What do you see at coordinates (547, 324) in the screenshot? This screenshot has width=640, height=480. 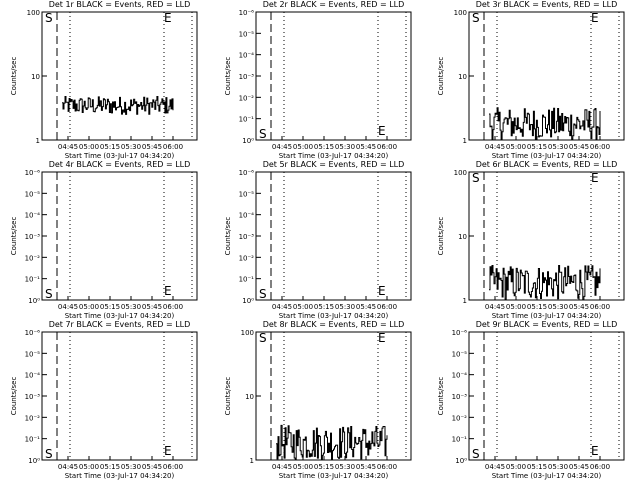 I see `panel-title: Det 9r BLACK = Events, RED = LLD` at bounding box center [547, 324].